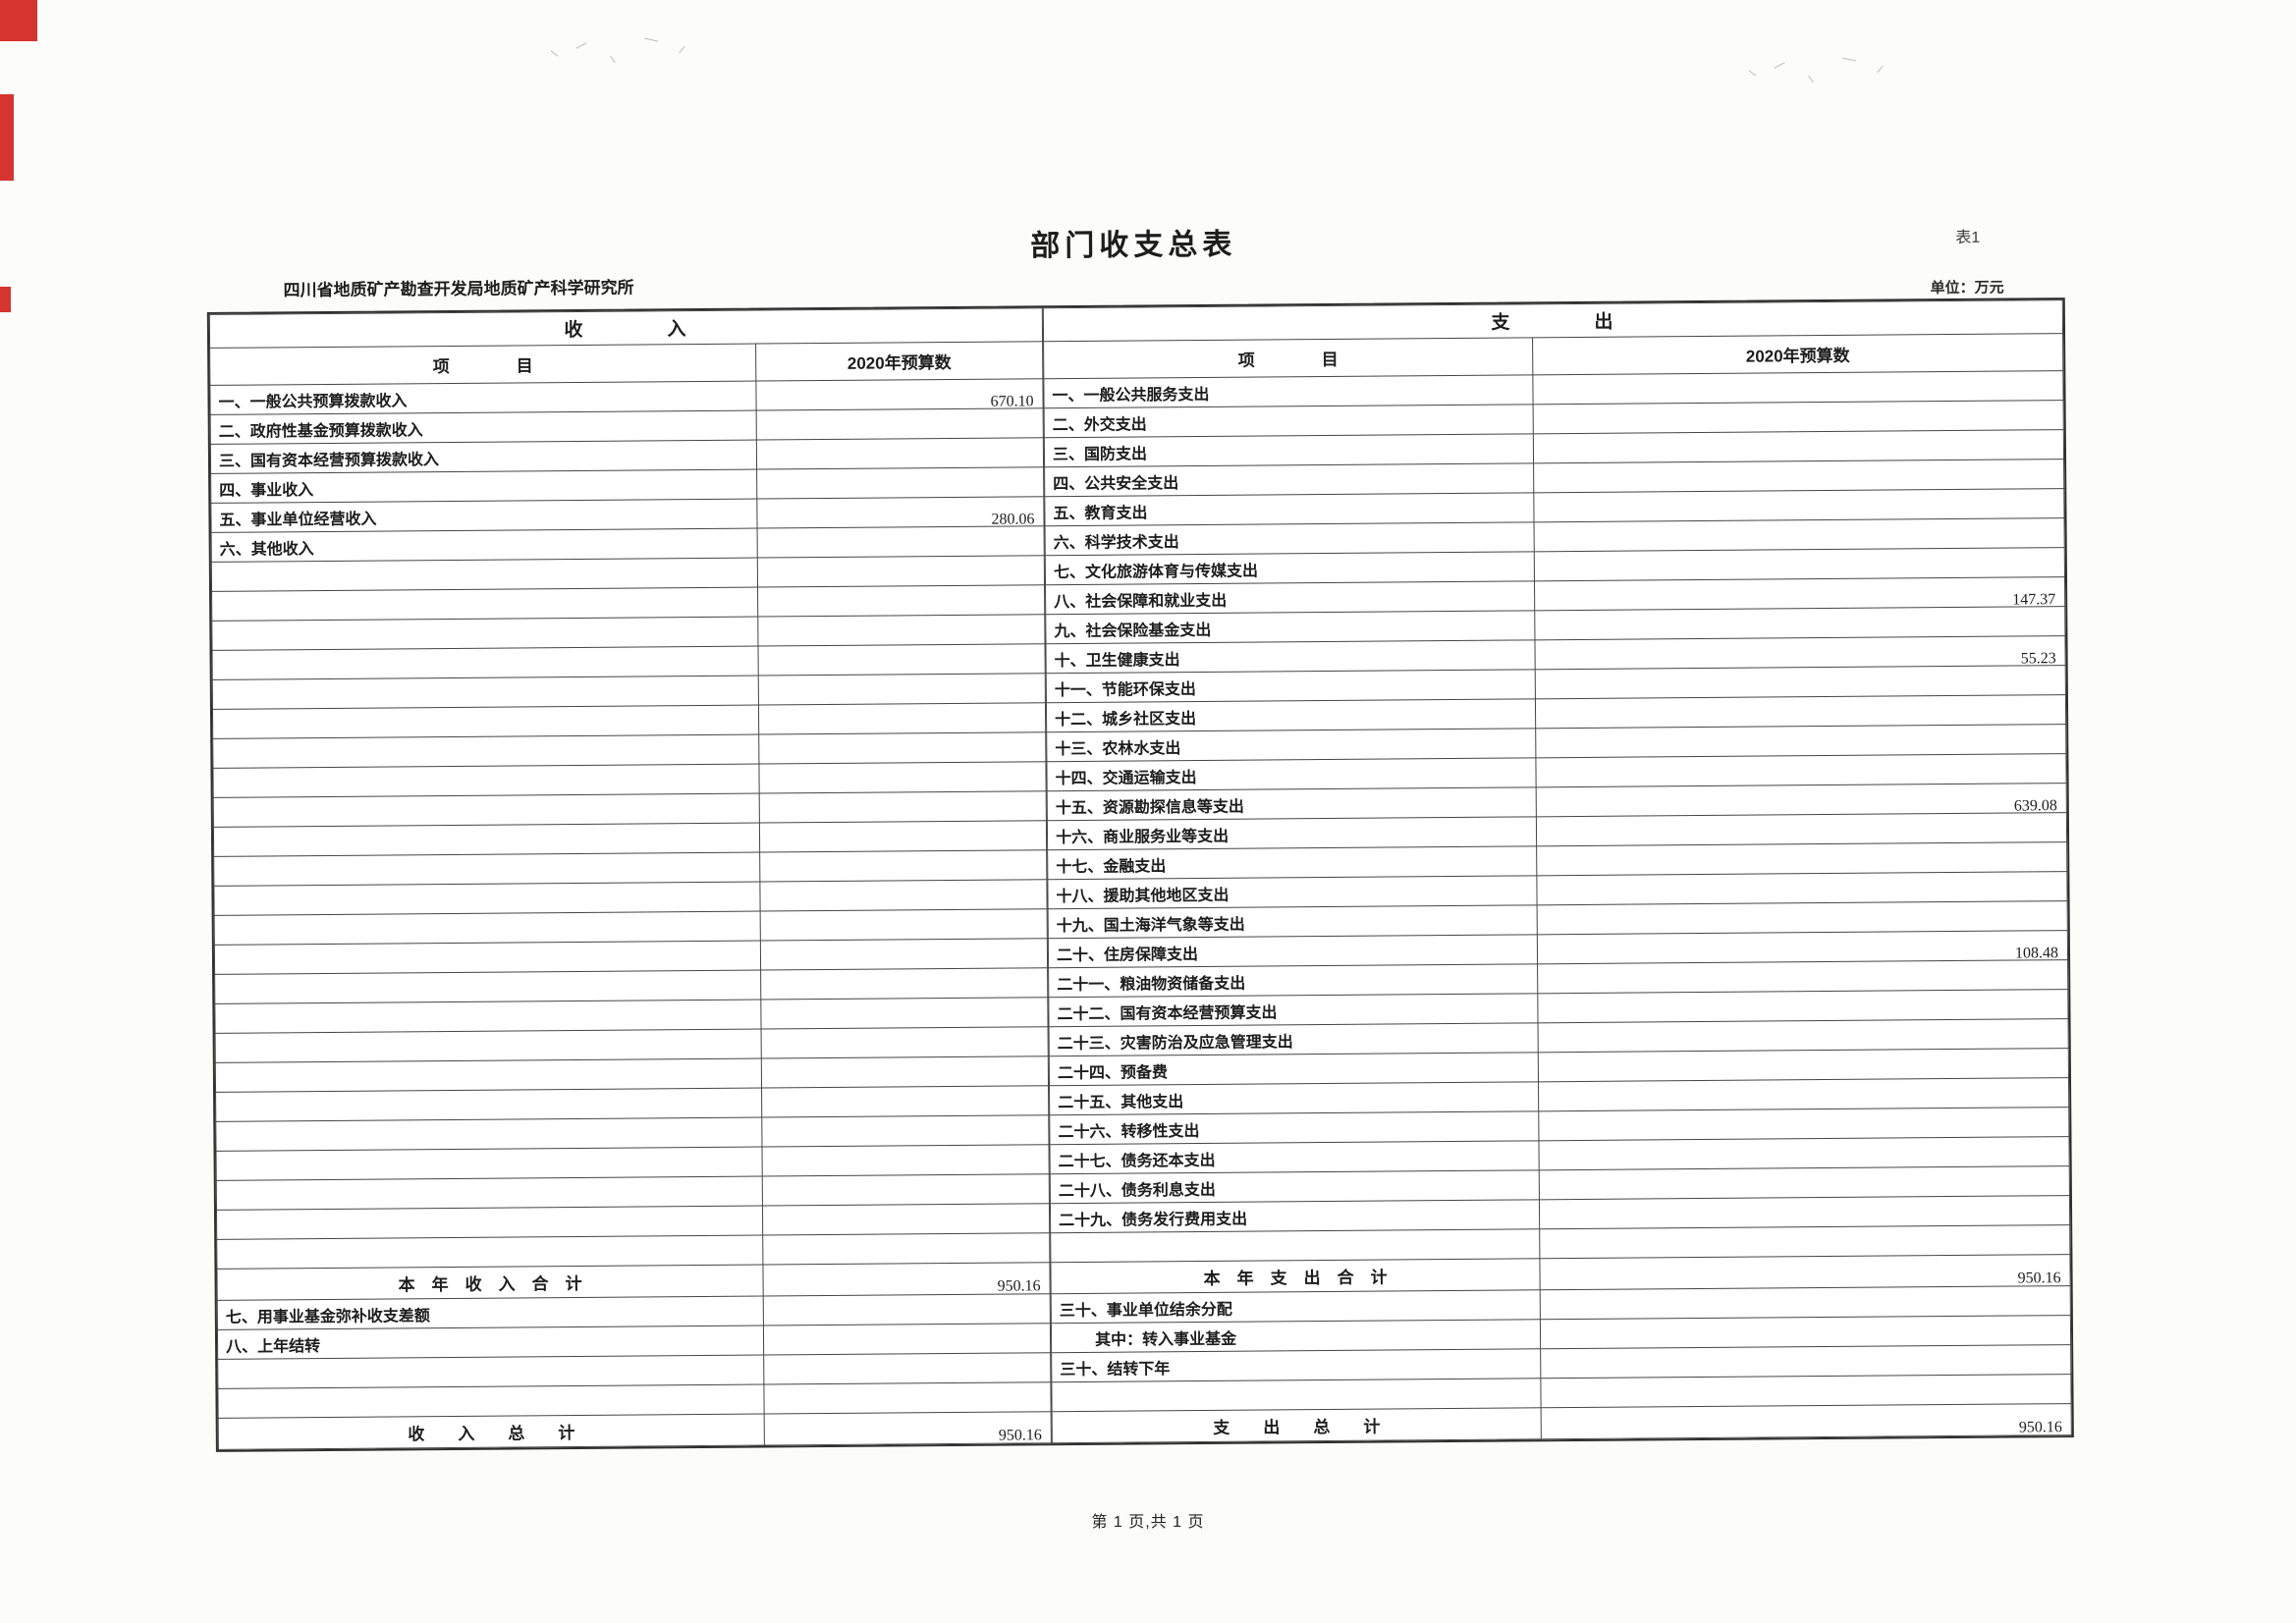 The image size is (2296, 1623). What do you see at coordinates (1799, 593) in the screenshot?
I see `expenditure-item-value: 147.37` at bounding box center [1799, 593].